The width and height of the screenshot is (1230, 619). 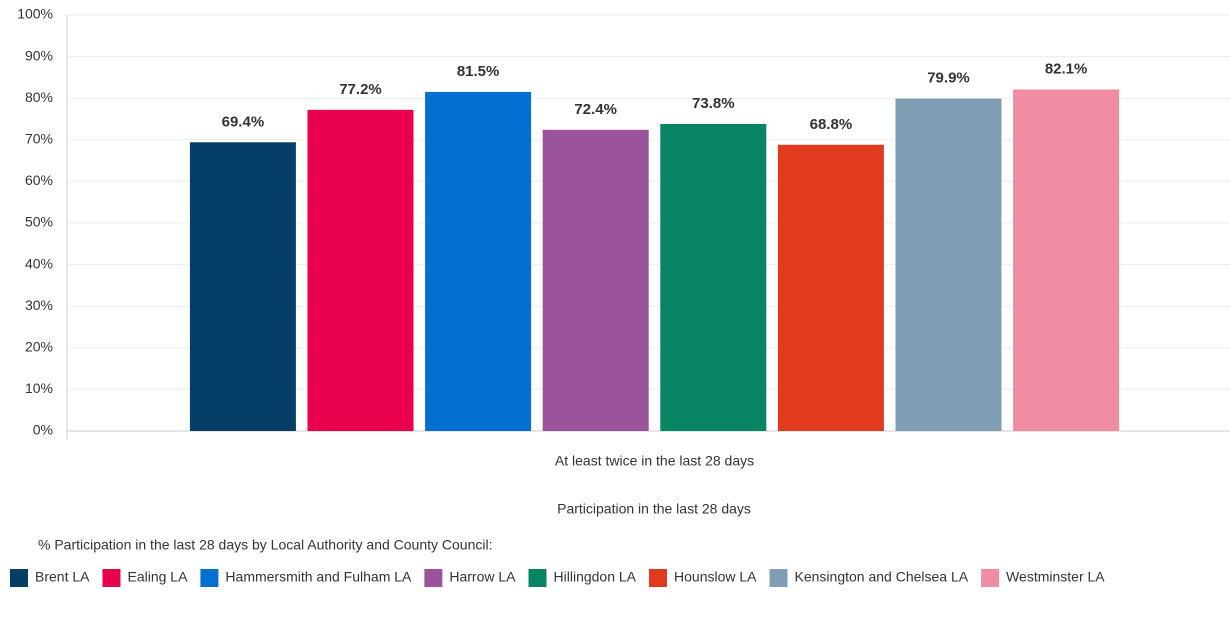 I want to click on y-tick-label: 0%, so click(x=43, y=430).